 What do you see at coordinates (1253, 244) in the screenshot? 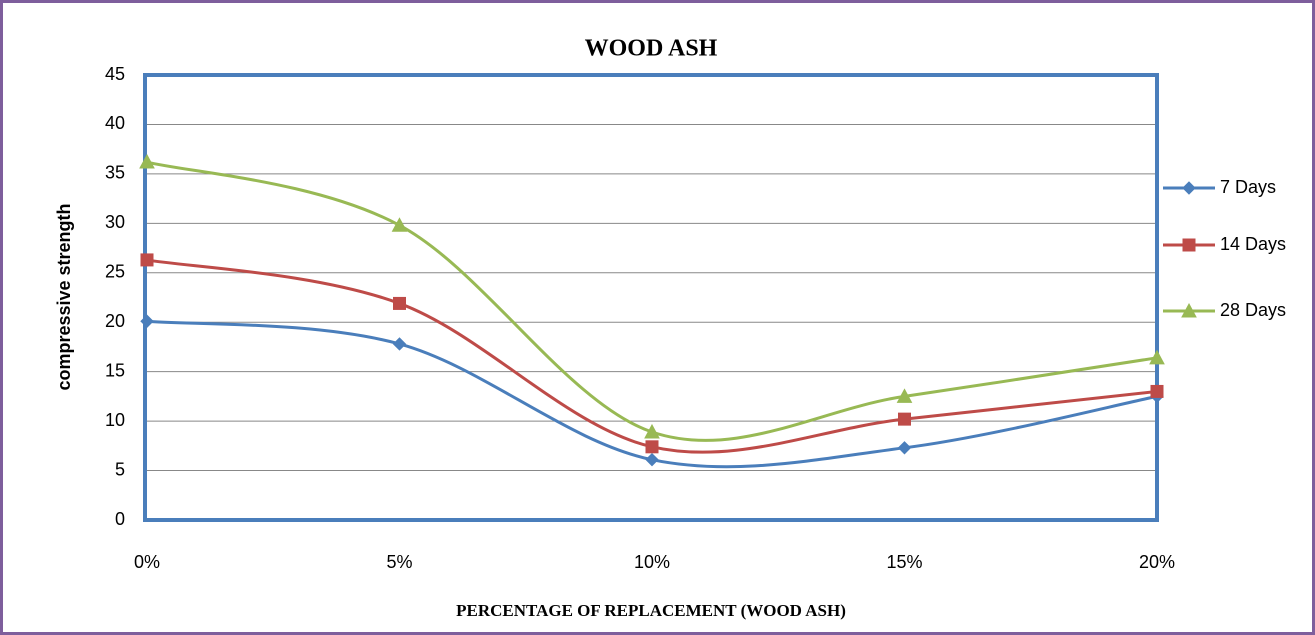
I see `legend-label: 14 Days` at bounding box center [1253, 244].